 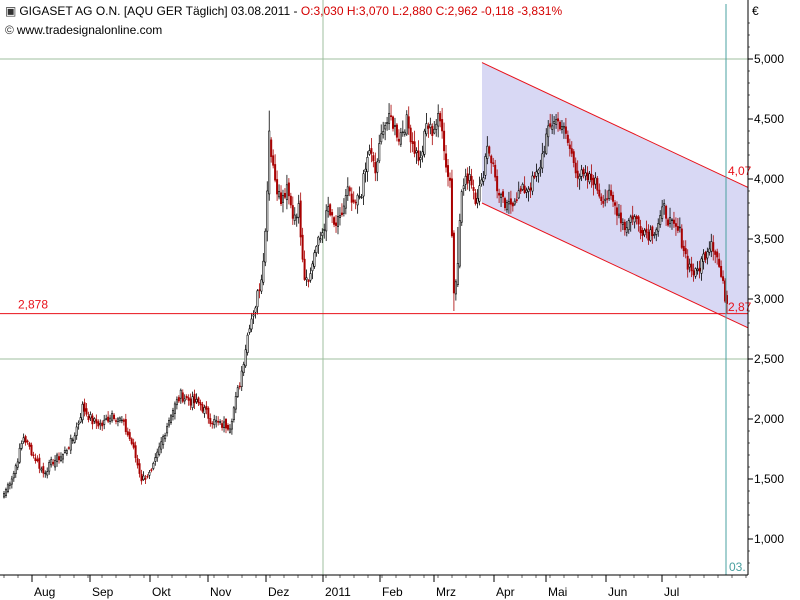 I want to click on trend-channel-fill, so click(x=615, y=195).